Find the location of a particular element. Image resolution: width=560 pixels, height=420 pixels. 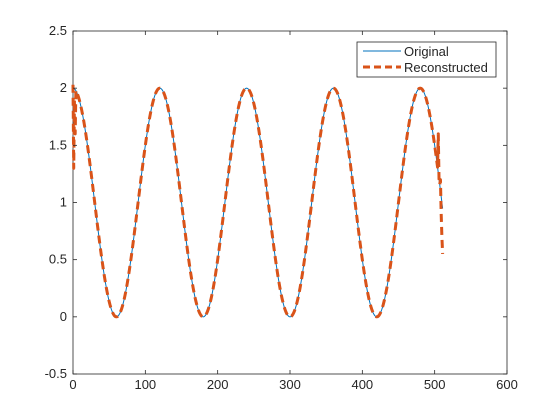

y-tick-label: 1.5 is located at coordinates (58, 144).